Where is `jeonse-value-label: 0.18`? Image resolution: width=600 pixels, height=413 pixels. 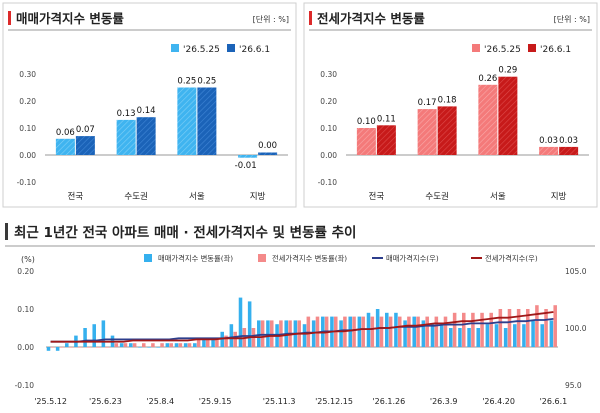
jeonse-value-label: 0.18 is located at coordinates (447, 100).